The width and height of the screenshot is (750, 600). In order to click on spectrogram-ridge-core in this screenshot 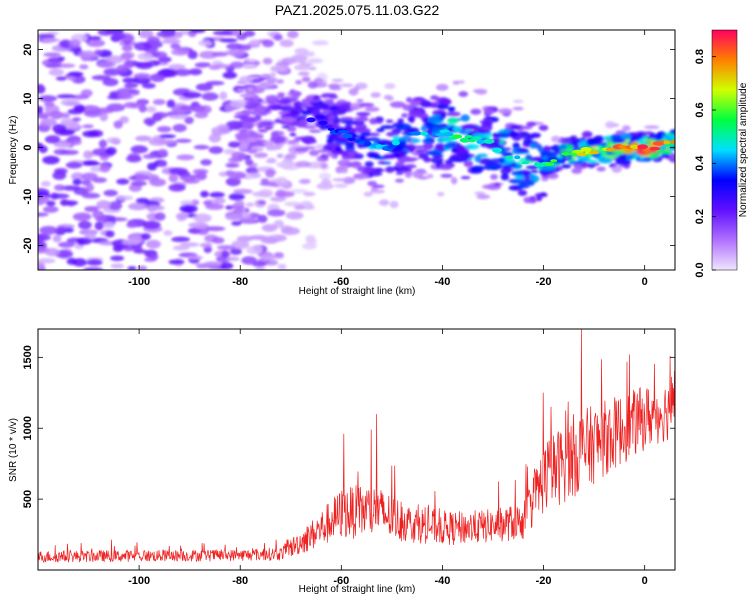, I will do `click(490, 142)`.